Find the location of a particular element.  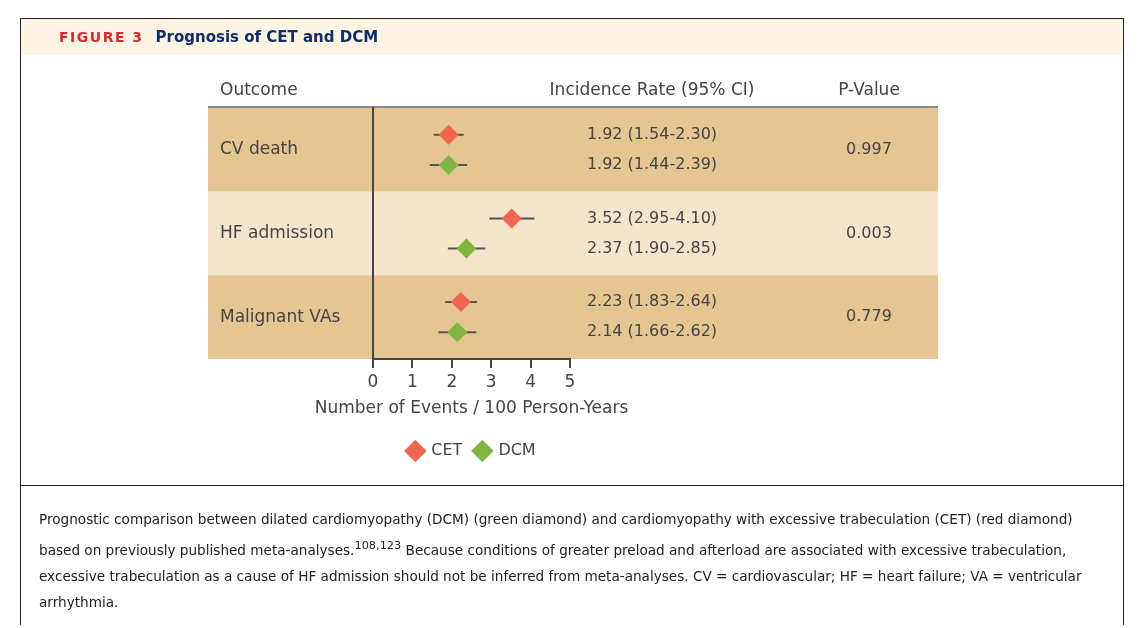

text: 0.997 is located at coordinates (869, 148).